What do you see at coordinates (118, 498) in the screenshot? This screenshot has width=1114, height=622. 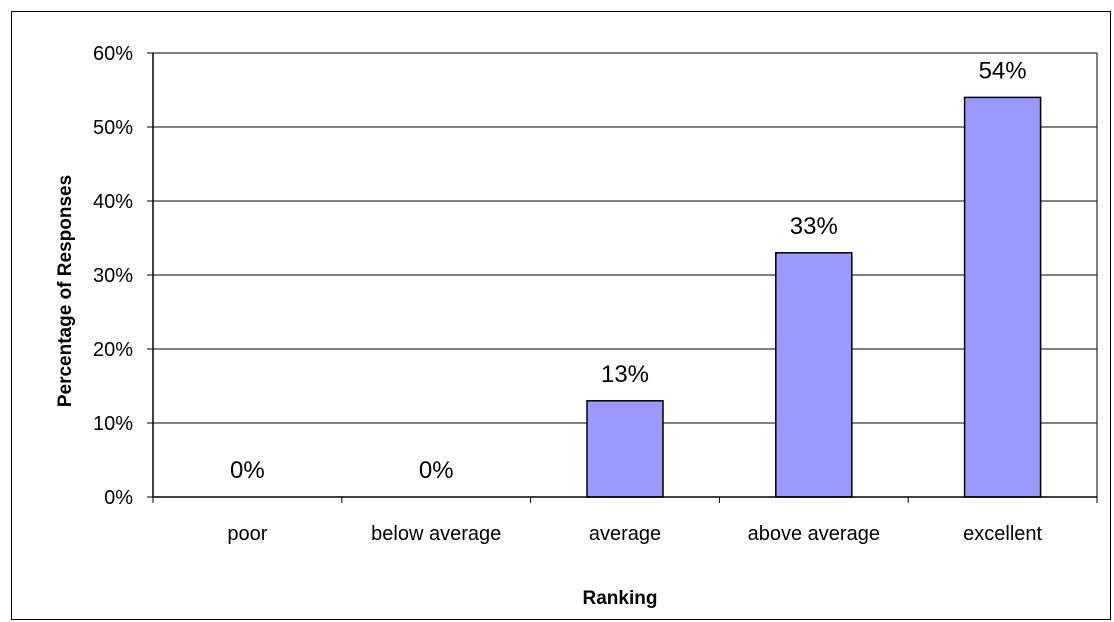 I see `y-tick-label: 0%` at bounding box center [118, 498].